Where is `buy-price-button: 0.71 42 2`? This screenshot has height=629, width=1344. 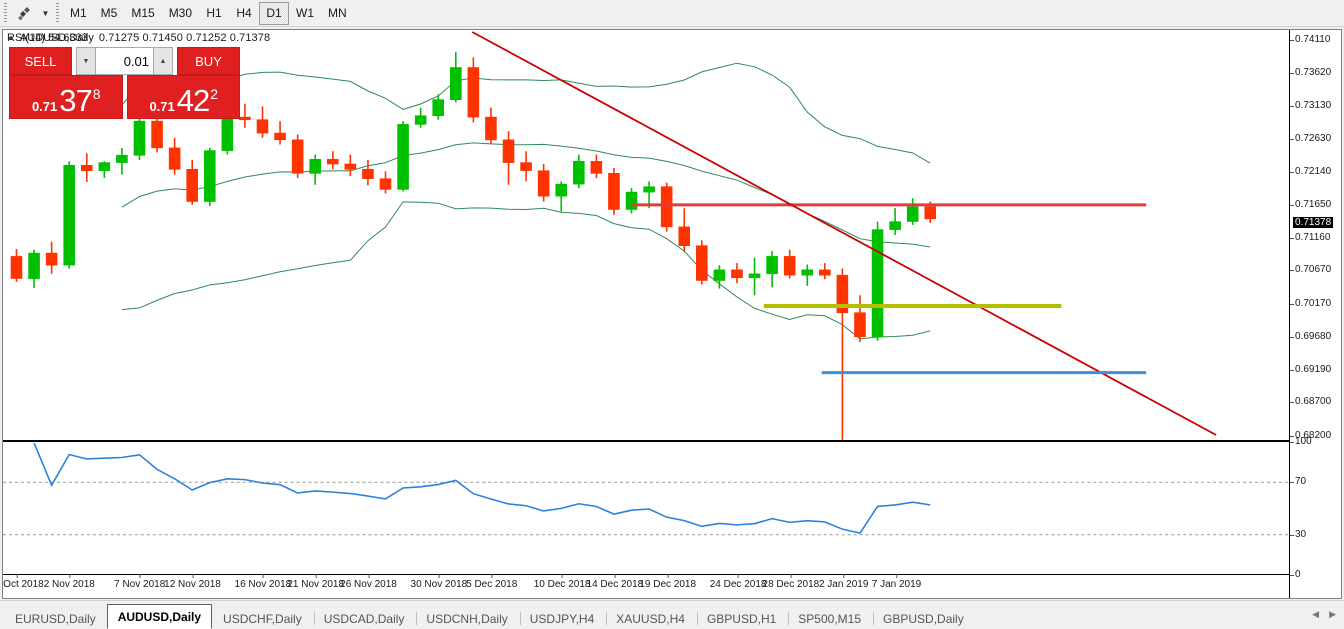
buy-price-button: 0.71 42 2 is located at coordinates (183, 97).